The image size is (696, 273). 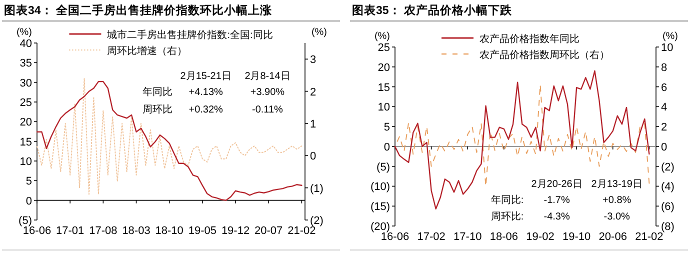 What do you see at coordinates (667, 207) in the screenshot?
I see `y2-tick-label: (6)` at bounding box center [667, 207].